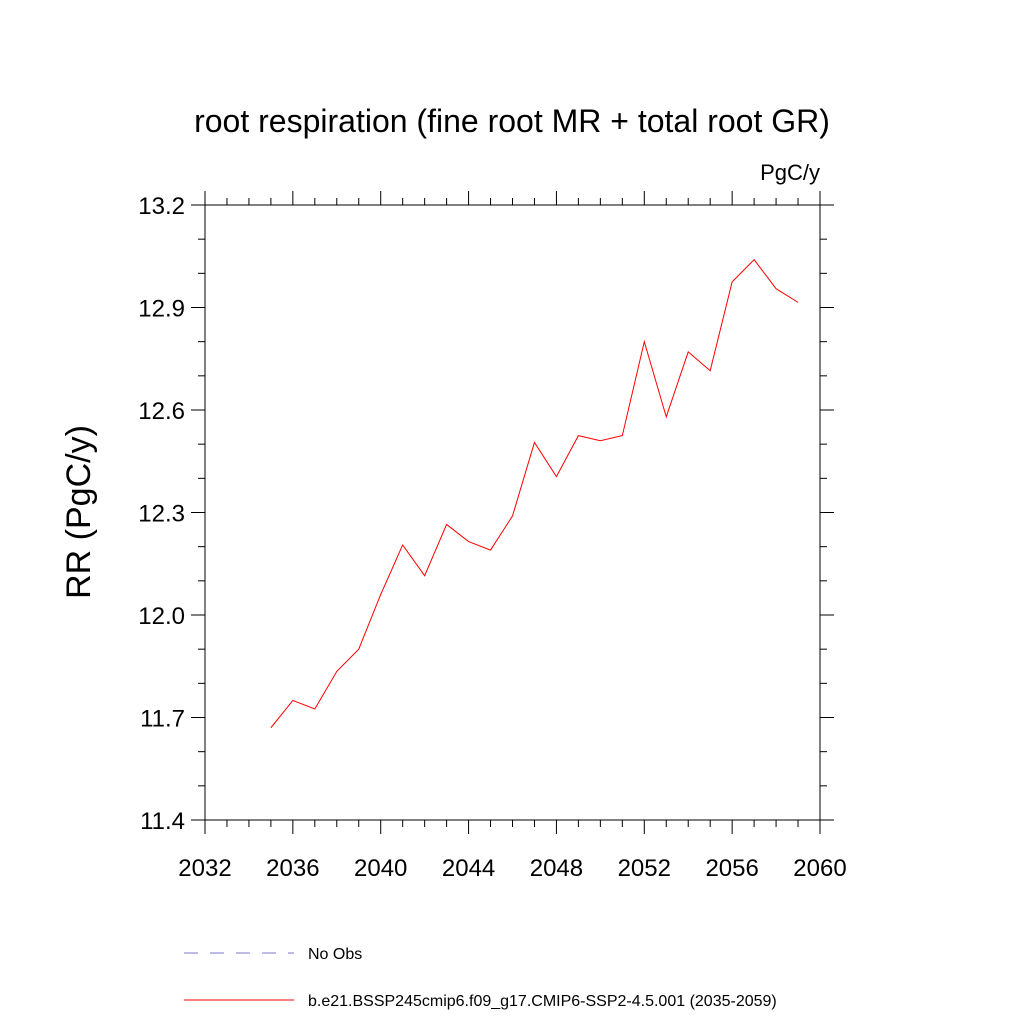 The width and height of the screenshot is (1024, 1024). What do you see at coordinates (512, 868) in the screenshot?
I see `x-tick-labels: 2032 2036 2040 2044 2048 2052 2056 2060` at bounding box center [512, 868].